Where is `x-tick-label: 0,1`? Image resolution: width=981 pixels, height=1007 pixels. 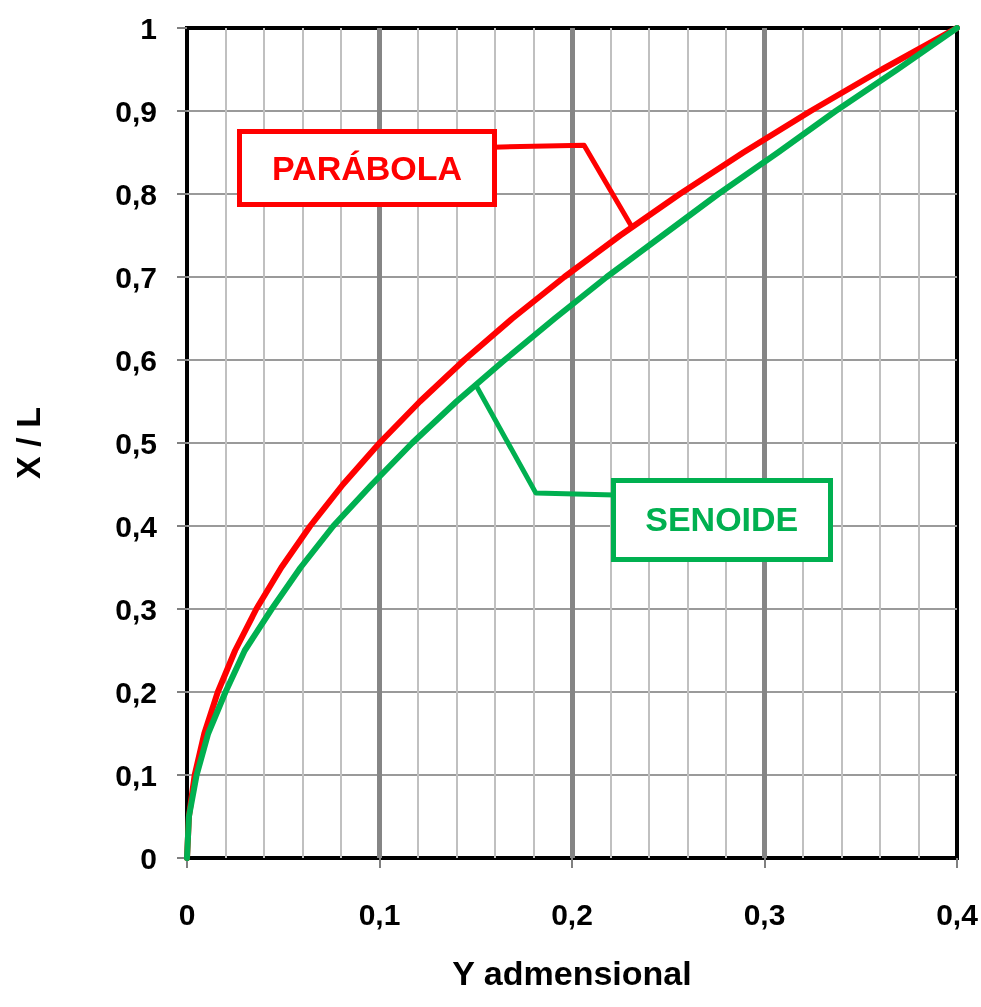
x-tick-label: 0,1 is located at coordinates (379, 914).